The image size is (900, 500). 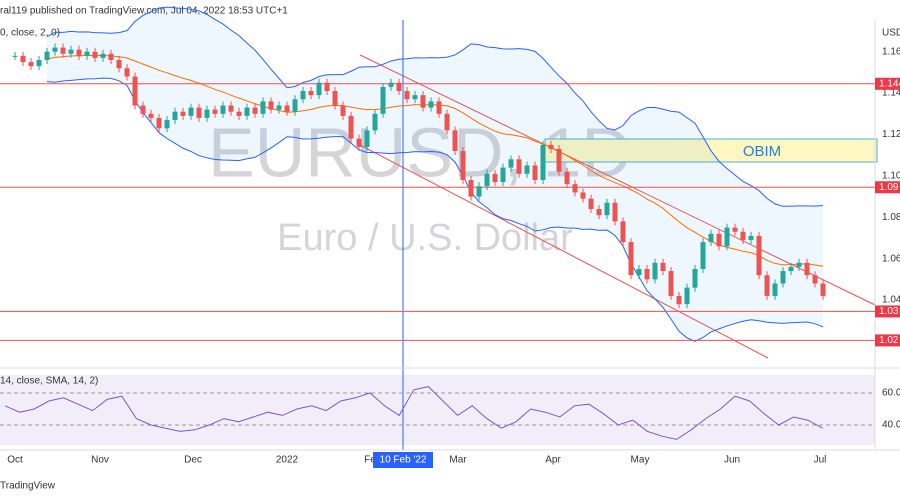 What do you see at coordinates (458, 460) in the screenshot?
I see `time-label: Mar` at bounding box center [458, 460].